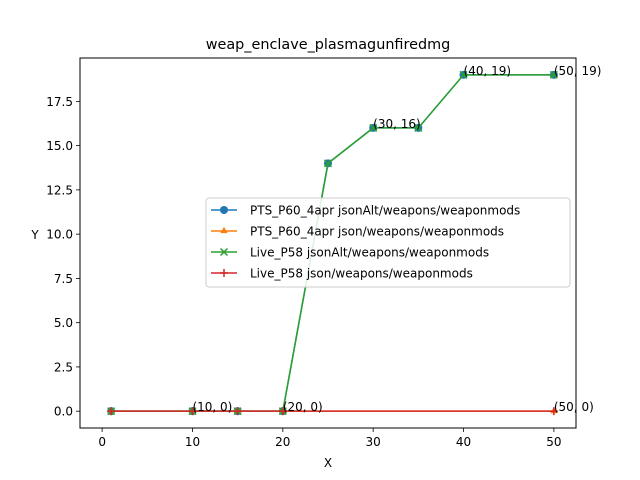  What do you see at coordinates (369, 253) in the screenshot?
I see `legend-label: Live_P58 jsonAlt/weapons/weaponmods` at bounding box center [369, 253].